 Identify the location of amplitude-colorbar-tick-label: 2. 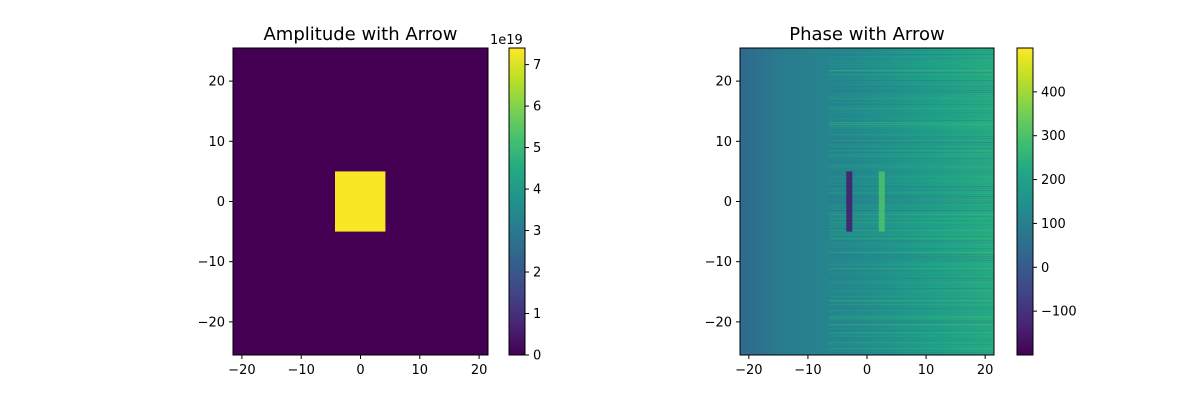
(537, 273).